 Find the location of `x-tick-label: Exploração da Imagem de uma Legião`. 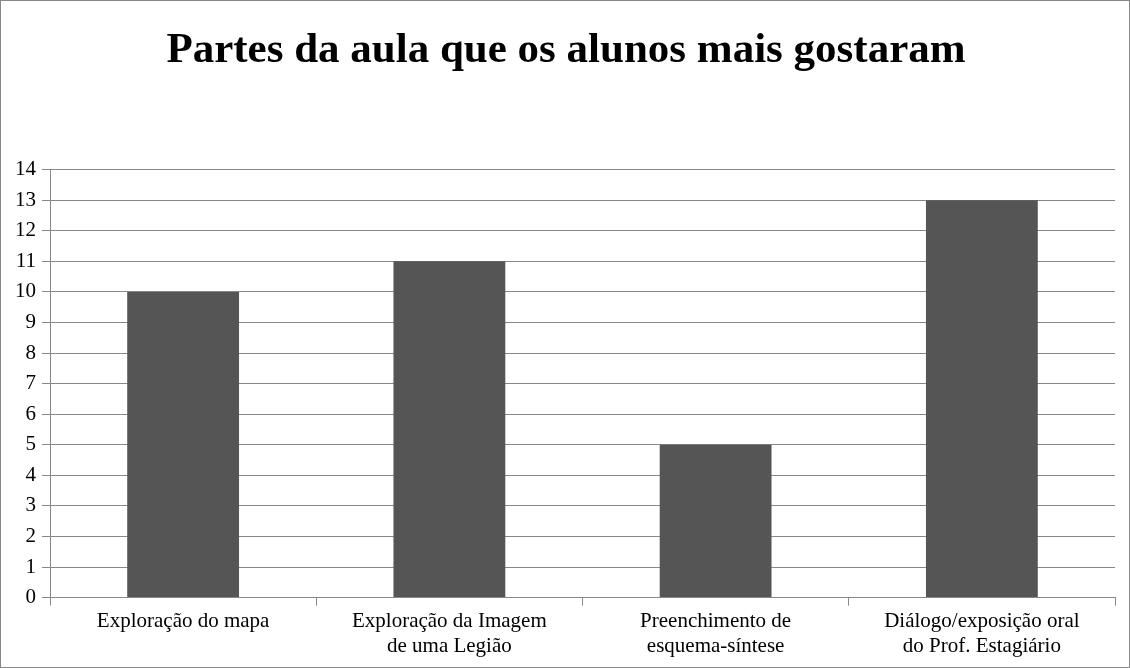

x-tick-label: Exploração da Imagem de uma Legião is located at coordinates (449, 632).